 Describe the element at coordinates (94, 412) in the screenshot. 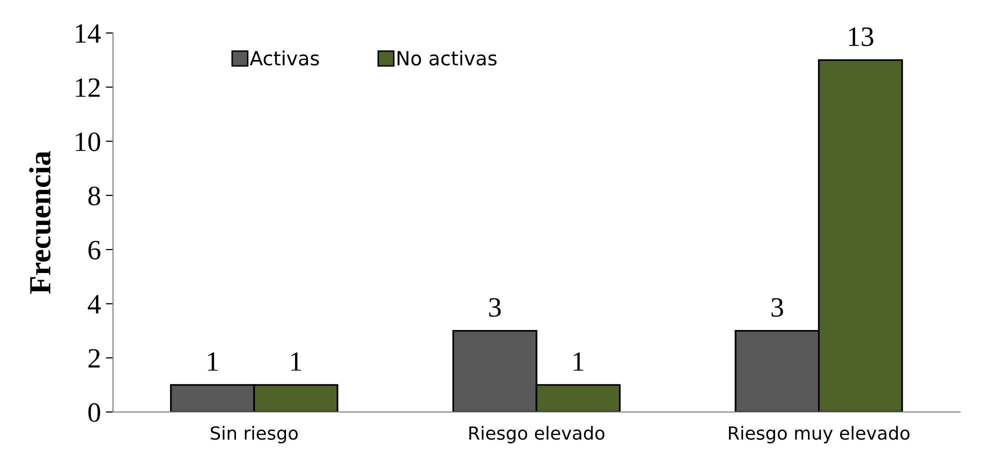

I see `y-tick-label: 0` at that location.